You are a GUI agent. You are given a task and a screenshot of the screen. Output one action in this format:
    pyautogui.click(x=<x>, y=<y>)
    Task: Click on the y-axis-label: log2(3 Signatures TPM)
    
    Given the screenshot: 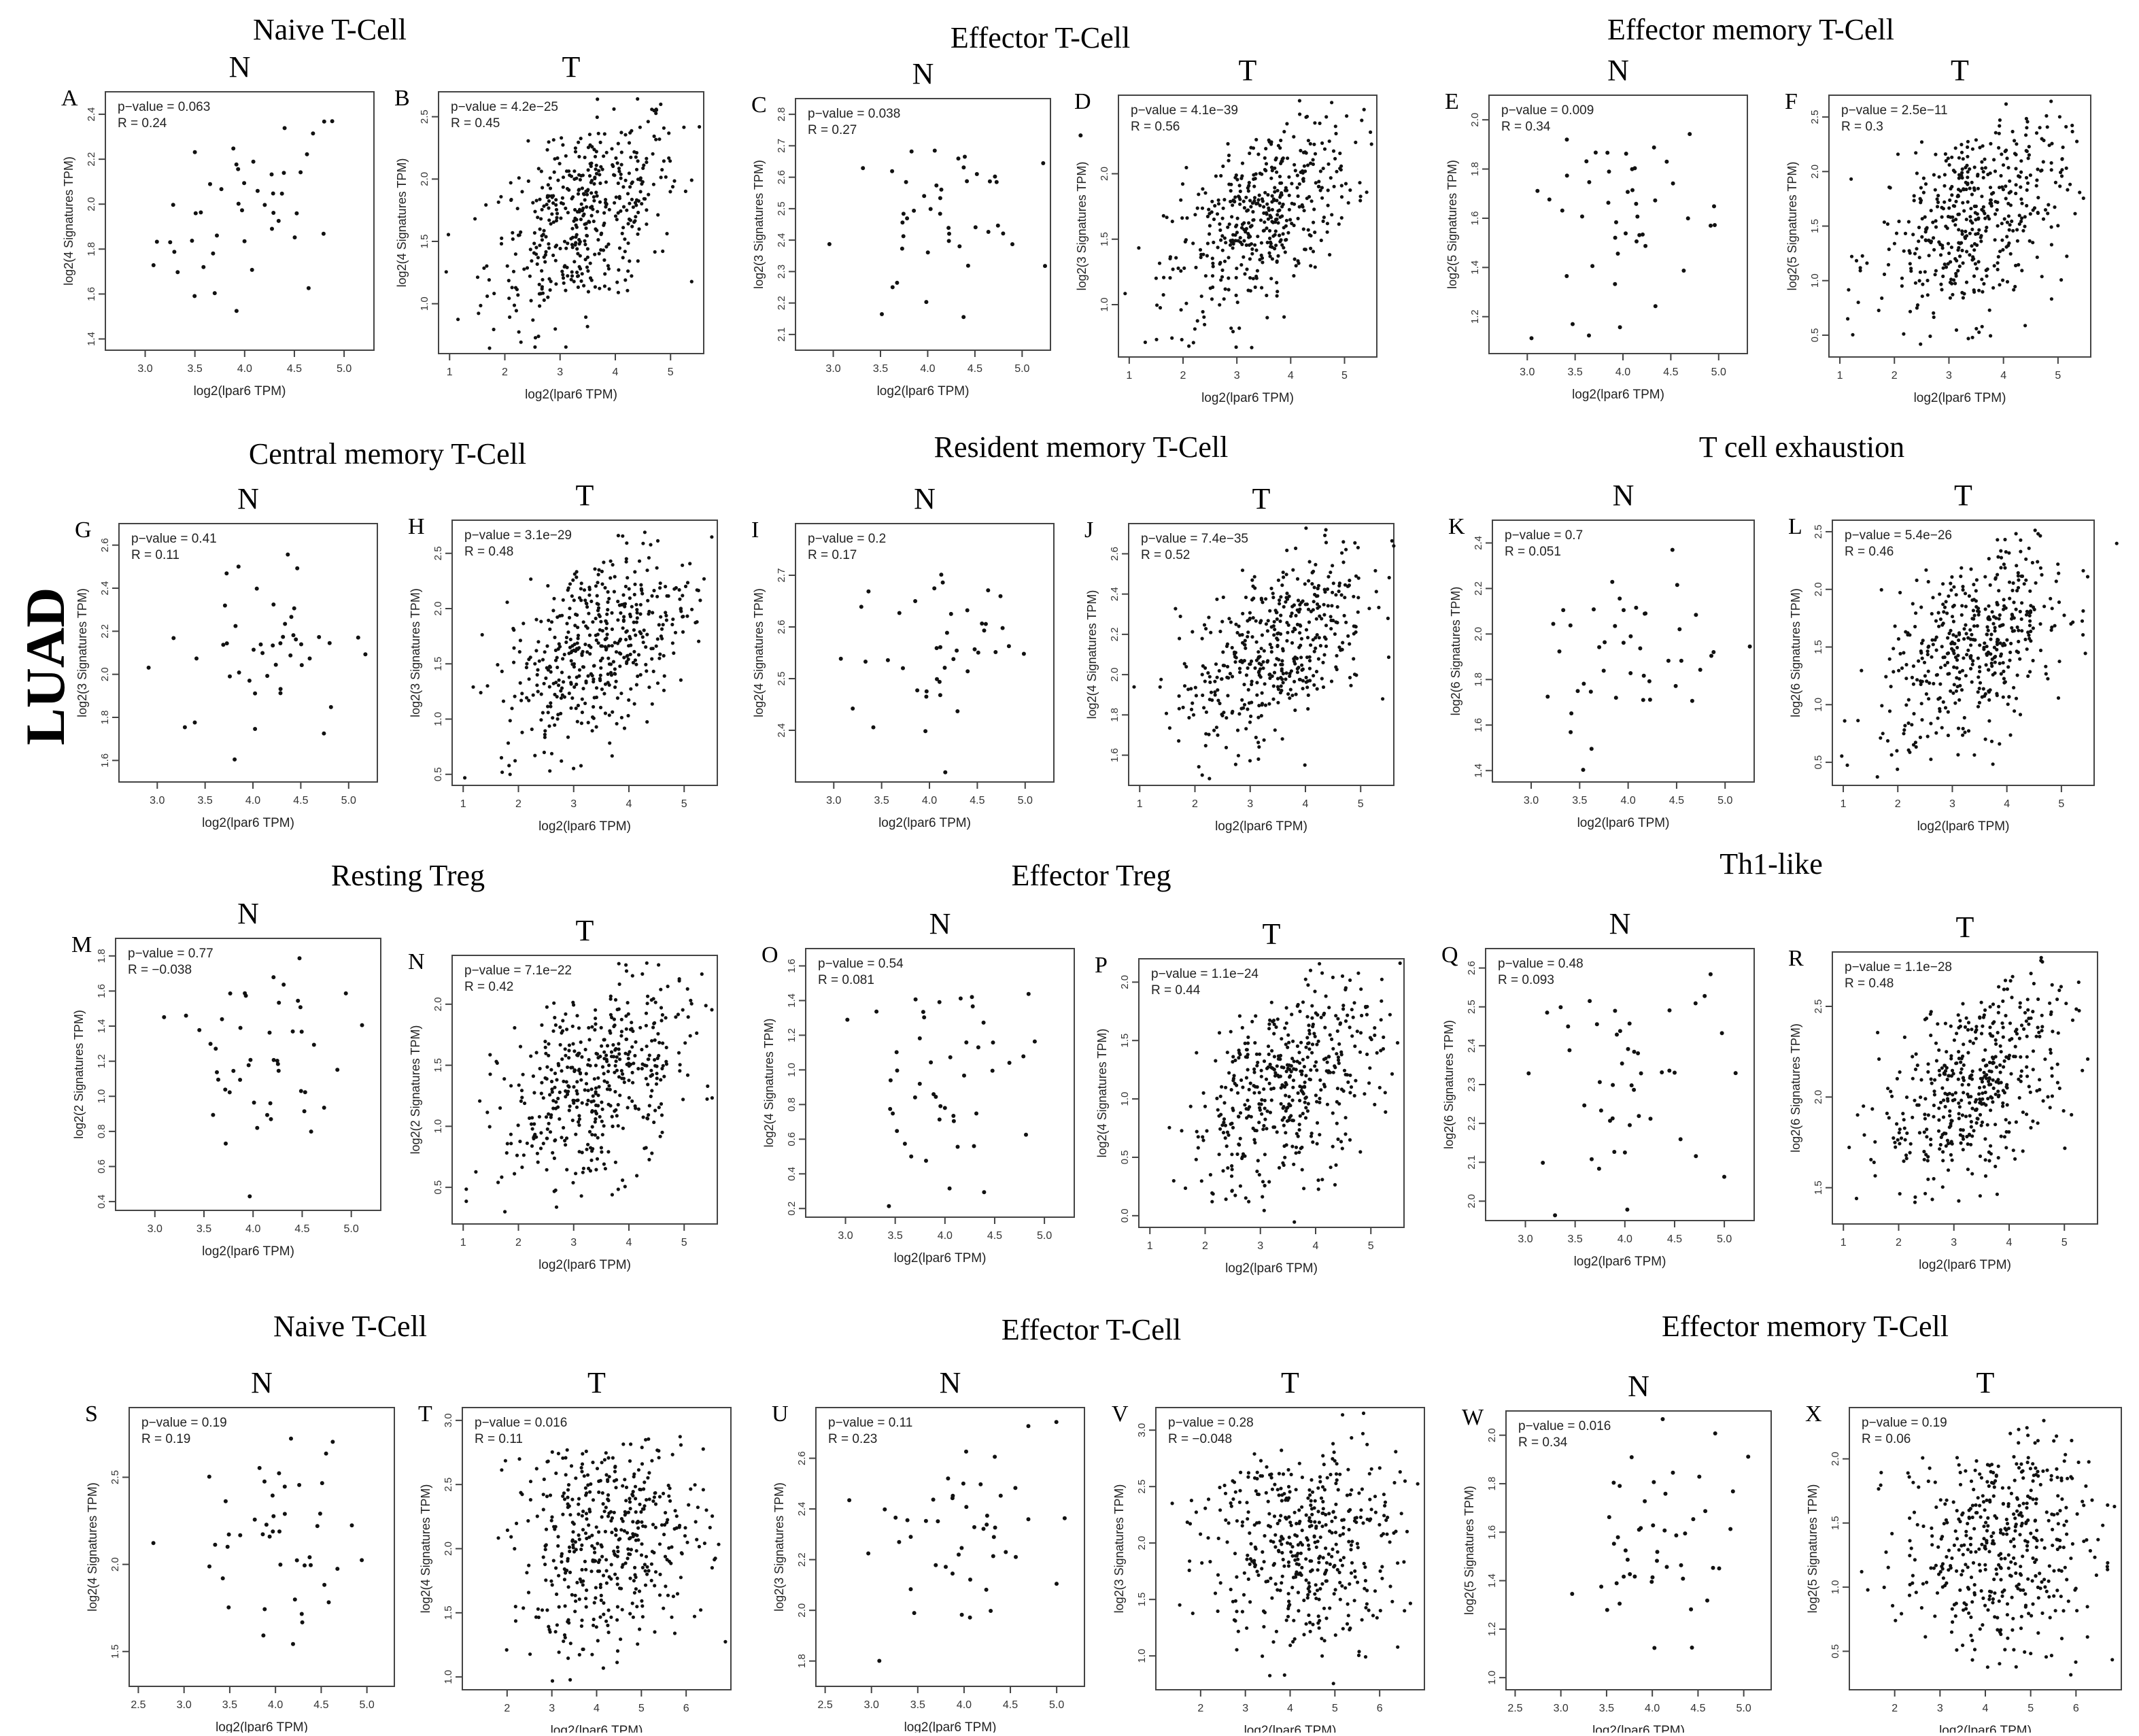 What is the action you would take?
    pyautogui.click(x=415, y=652)
    